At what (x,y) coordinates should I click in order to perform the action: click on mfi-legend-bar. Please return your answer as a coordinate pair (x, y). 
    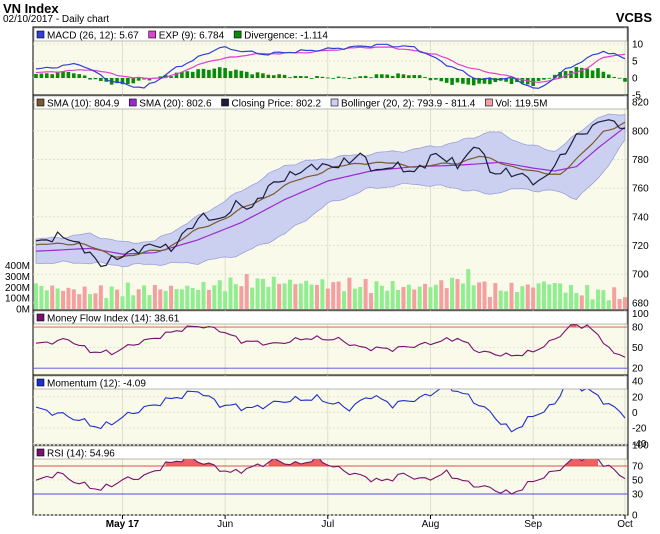
    Looking at the image, I should click on (330, 317).